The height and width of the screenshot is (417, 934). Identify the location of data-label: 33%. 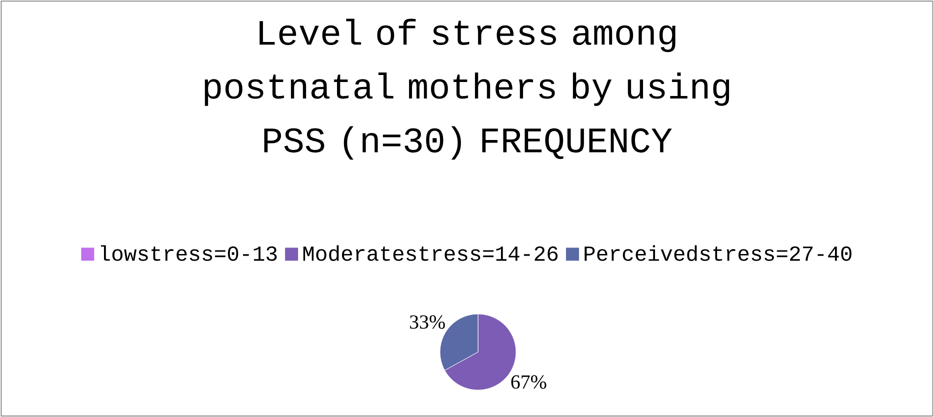
(427, 322).